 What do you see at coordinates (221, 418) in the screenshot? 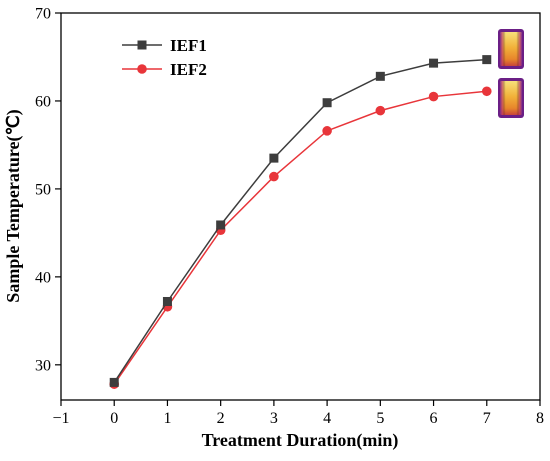
I see `x-tick-label: 2` at bounding box center [221, 418].